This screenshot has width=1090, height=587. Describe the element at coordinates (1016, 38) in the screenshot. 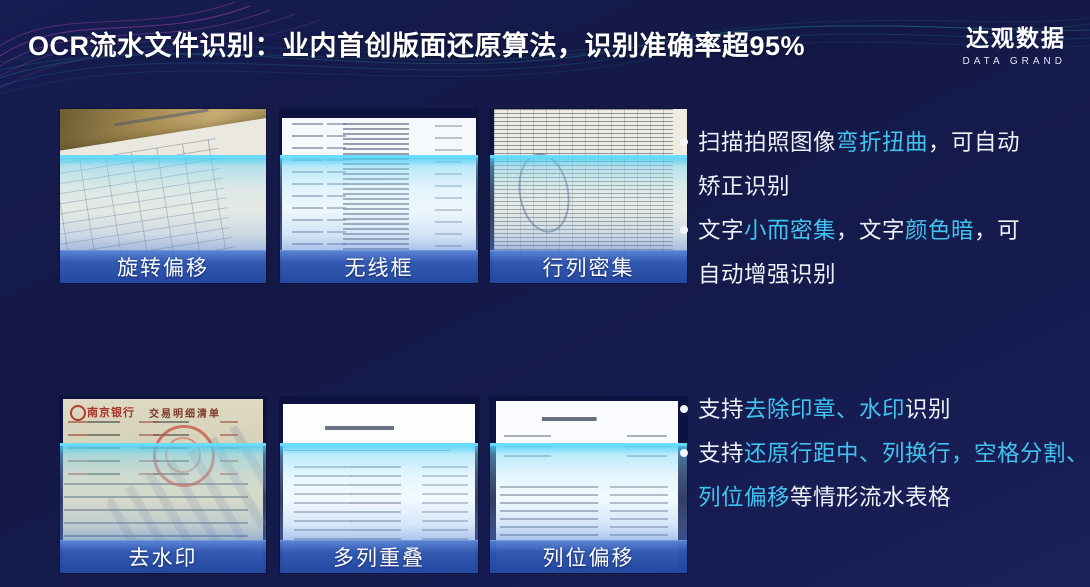

I see `brand-logo-chinese: 达观数据` at that location.